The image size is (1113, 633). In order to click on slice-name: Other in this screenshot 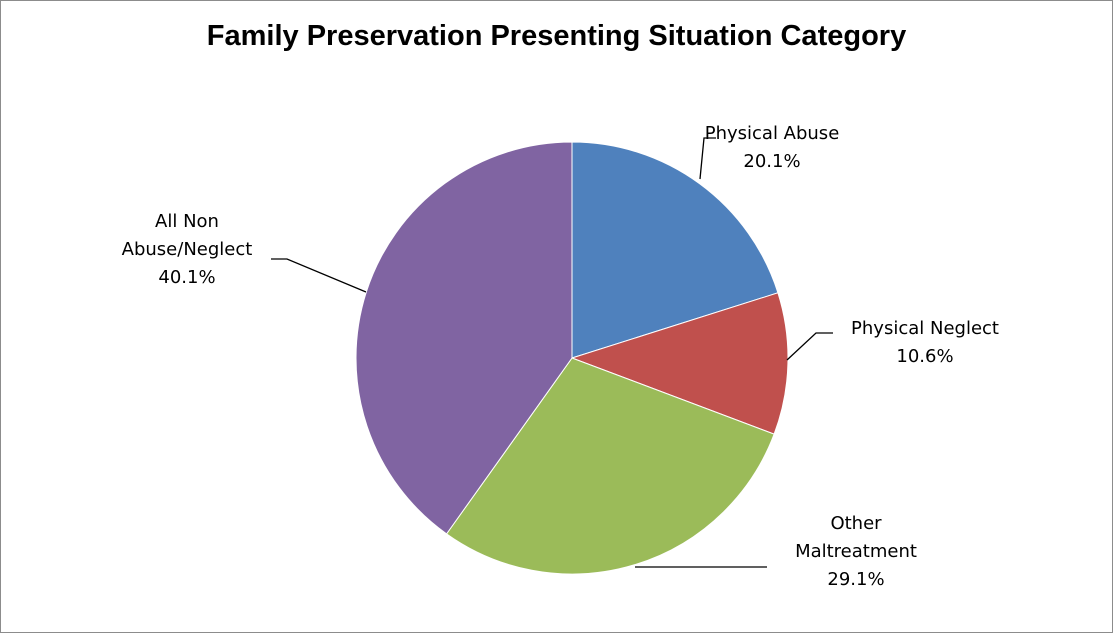, I will do `click(856, 523)`.